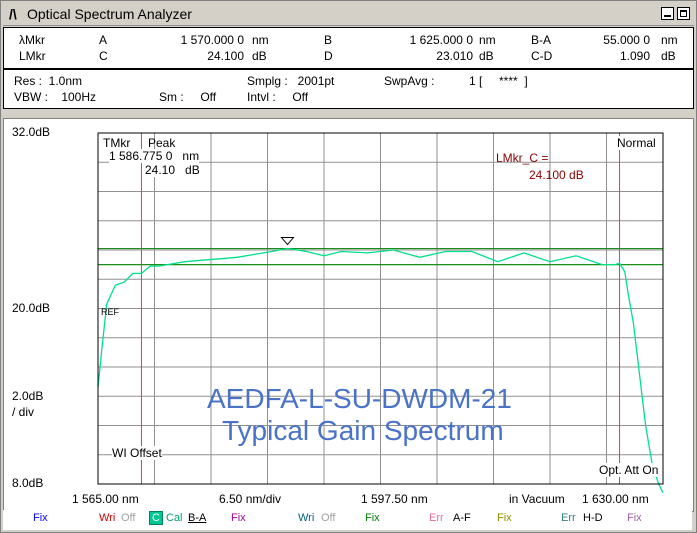 The width and height of the screenshot is (697, 533). What do you see at coordinates (32, 56) in the screenshot?
I see `level-marker-label: LMkr` at bounding box center [32, 56].